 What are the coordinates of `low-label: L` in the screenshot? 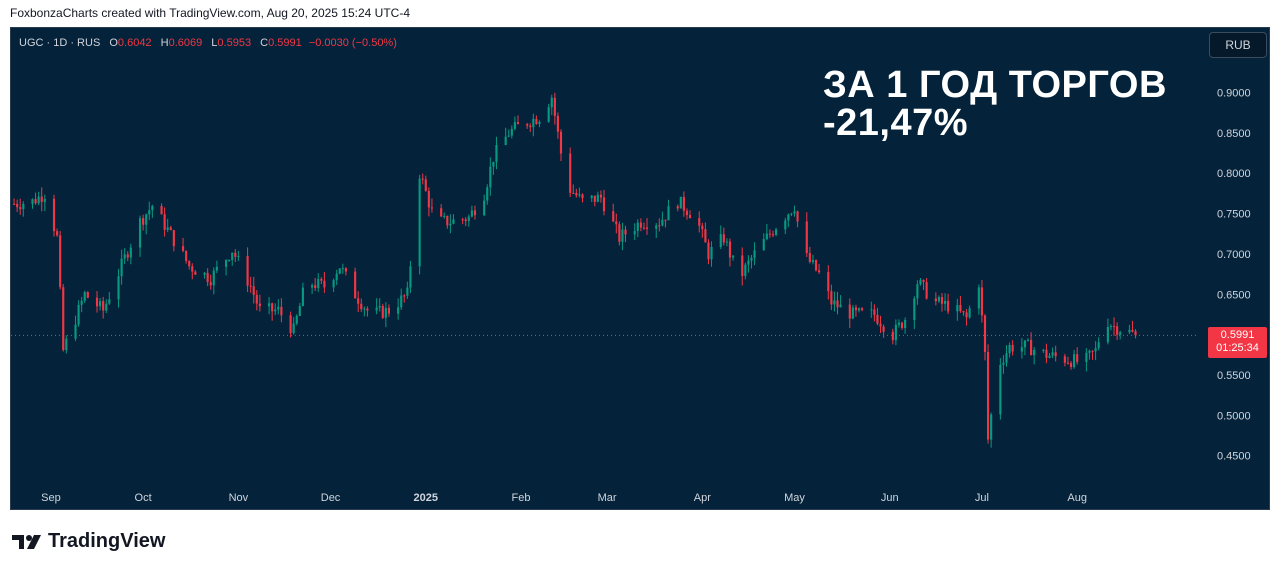 It's located at (214, 43).